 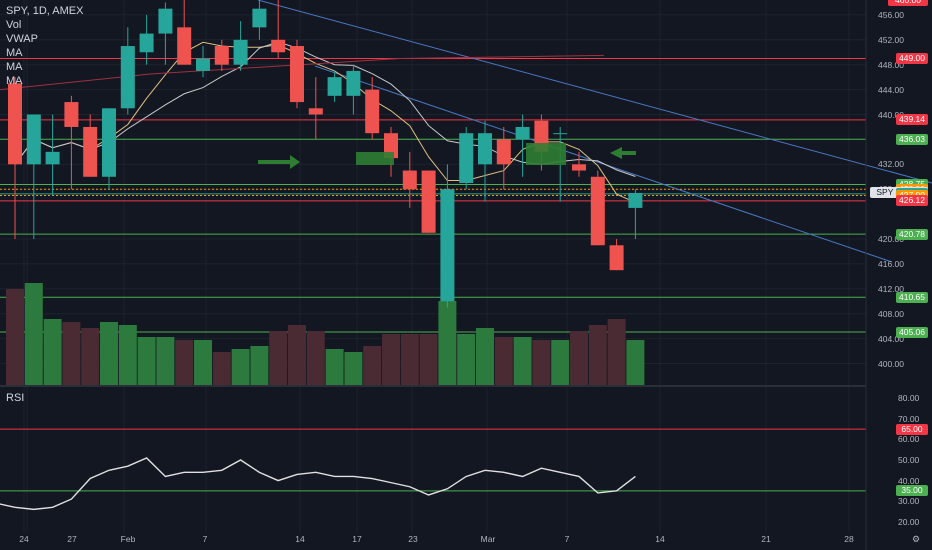 What do you see at coordinates (72, 539) in the screenshot?
I see `time-tick-label: 27` at bounding box center [72, 539].